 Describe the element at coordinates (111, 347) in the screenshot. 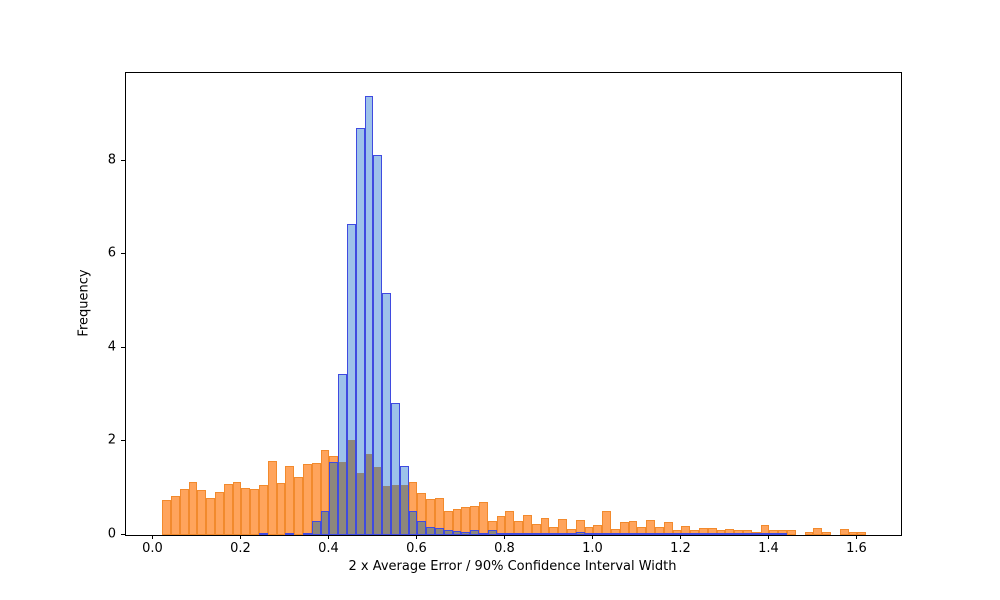

I see `y-tick-label: 4` at that location.